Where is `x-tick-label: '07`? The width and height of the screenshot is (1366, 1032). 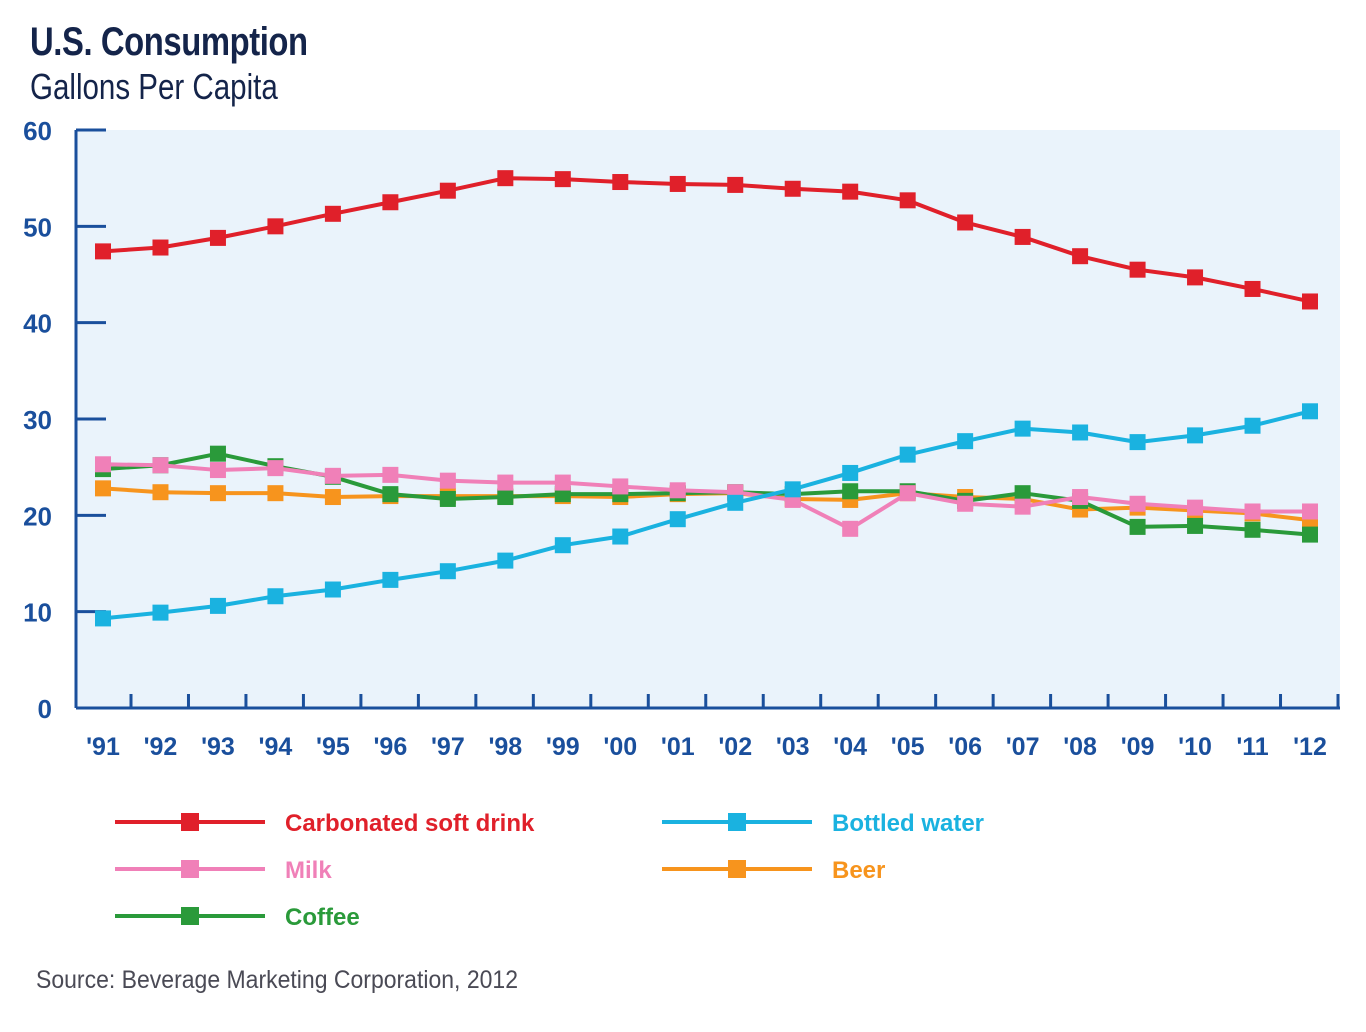 x-tick-label: '07 is located at coordinates (1023, 747).